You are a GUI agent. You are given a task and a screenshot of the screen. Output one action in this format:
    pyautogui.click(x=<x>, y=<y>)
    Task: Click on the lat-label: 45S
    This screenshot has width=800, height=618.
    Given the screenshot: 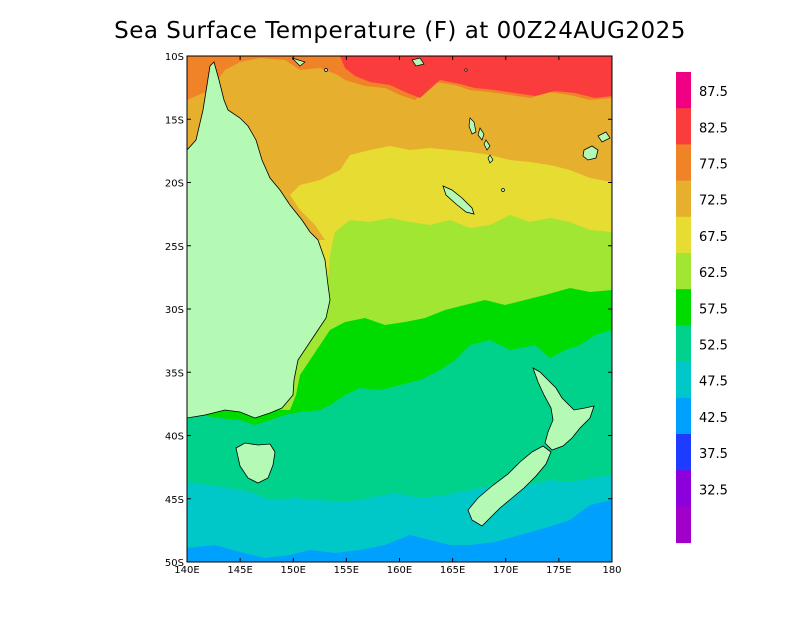 What is the action you would take?
    pyautogui.click(x=174, y=500)
    